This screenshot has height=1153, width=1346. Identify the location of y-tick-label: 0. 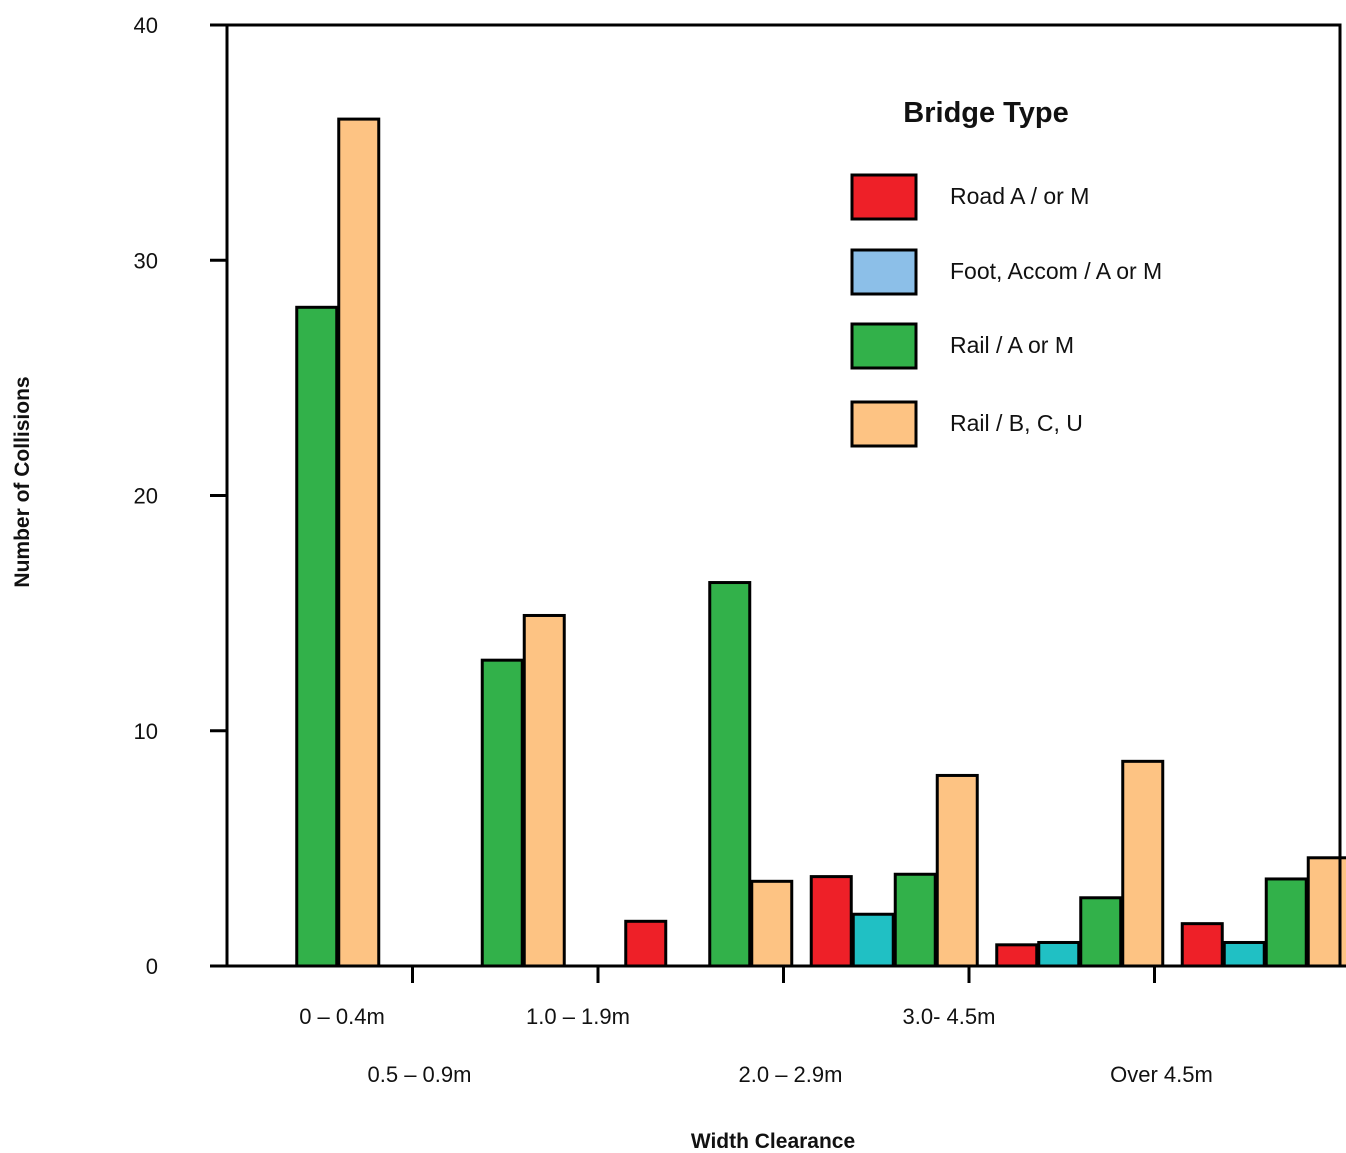
(152, 966).